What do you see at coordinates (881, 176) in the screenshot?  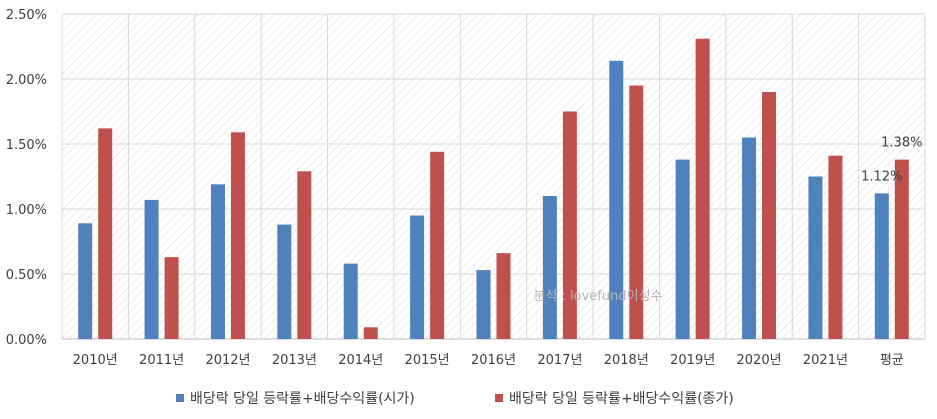 I see `data-label: 1.12%` at bounding box center [881, 176].